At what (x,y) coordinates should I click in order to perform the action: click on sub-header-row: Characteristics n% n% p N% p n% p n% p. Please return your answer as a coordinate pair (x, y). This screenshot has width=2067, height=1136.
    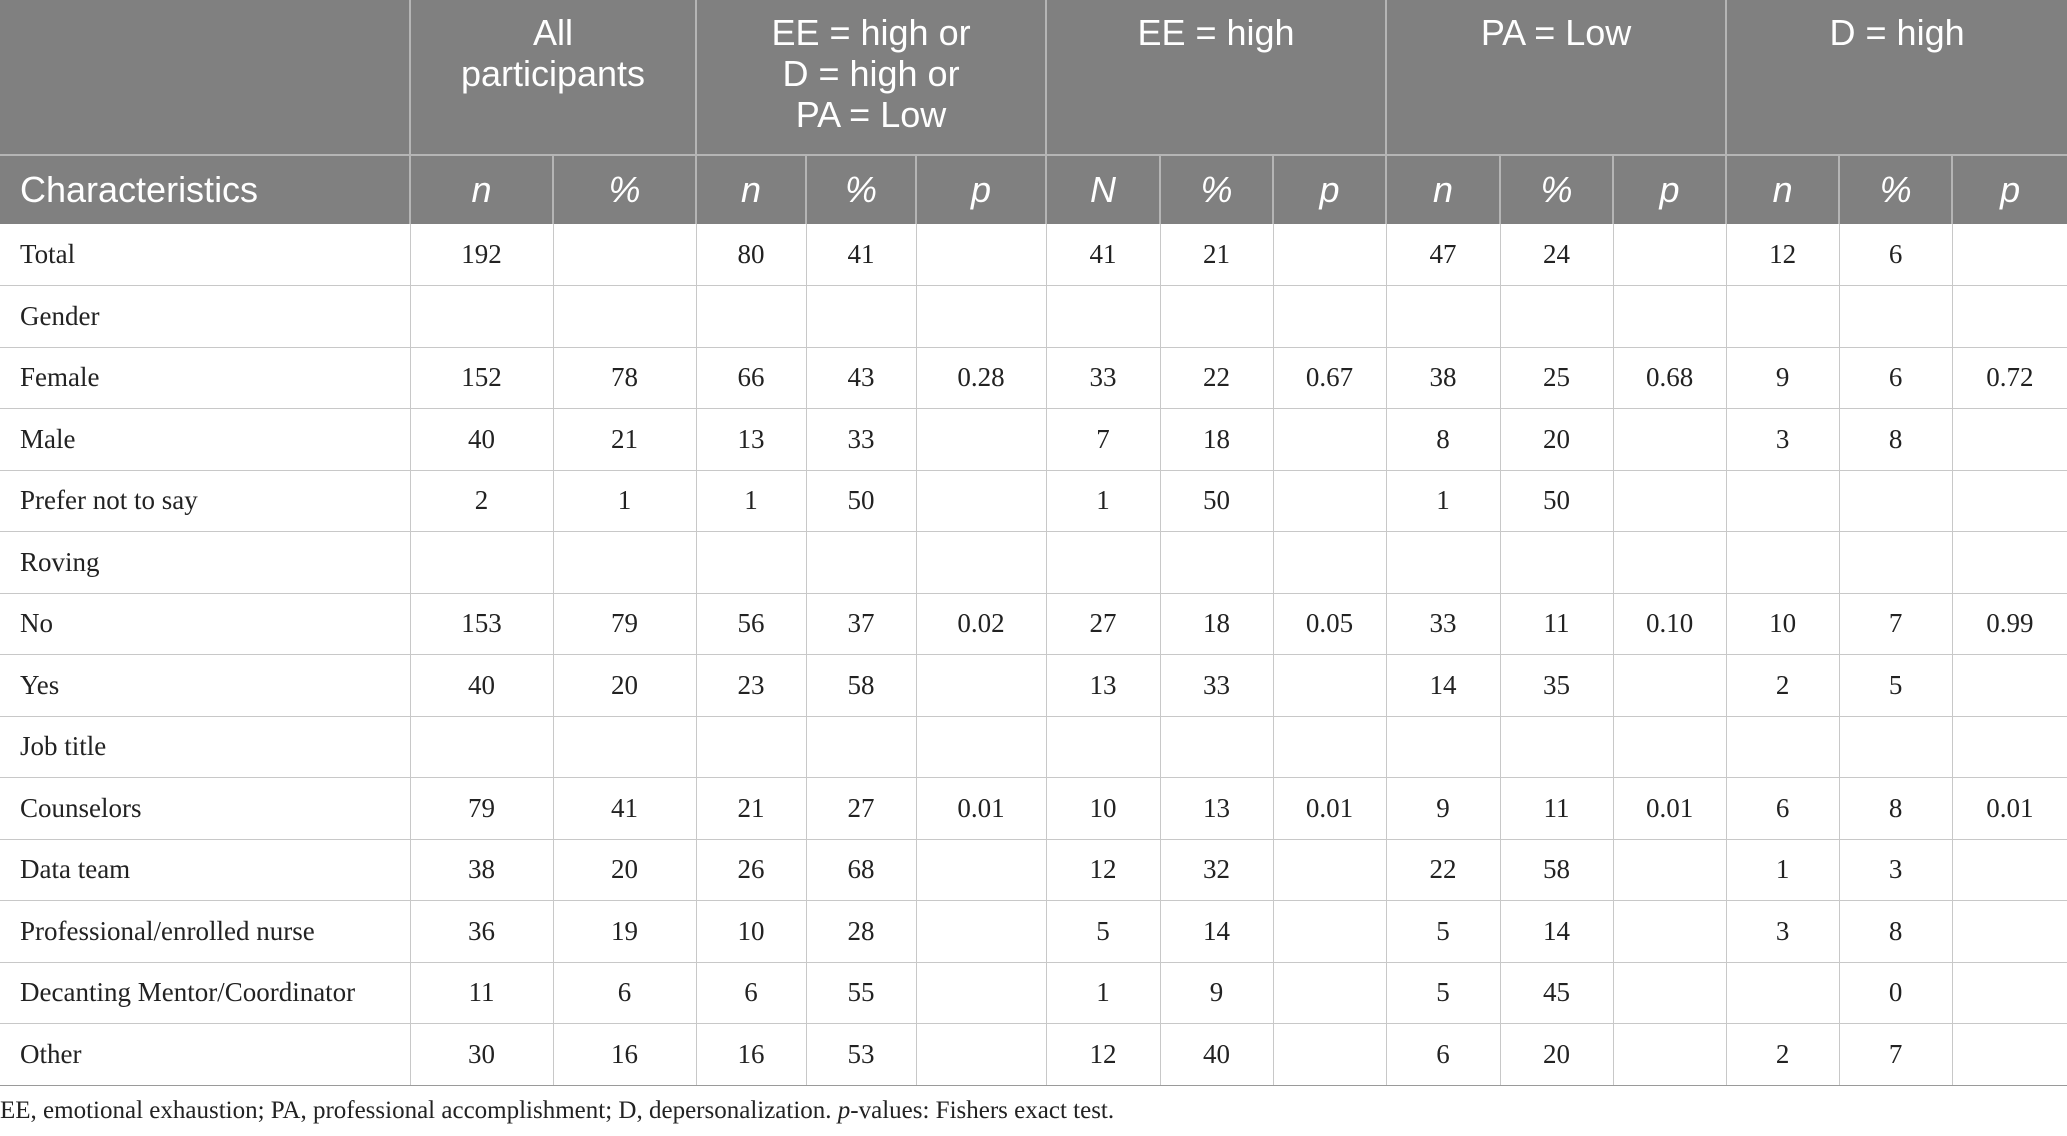
    Looking at the image, I should click on (1033, 189).